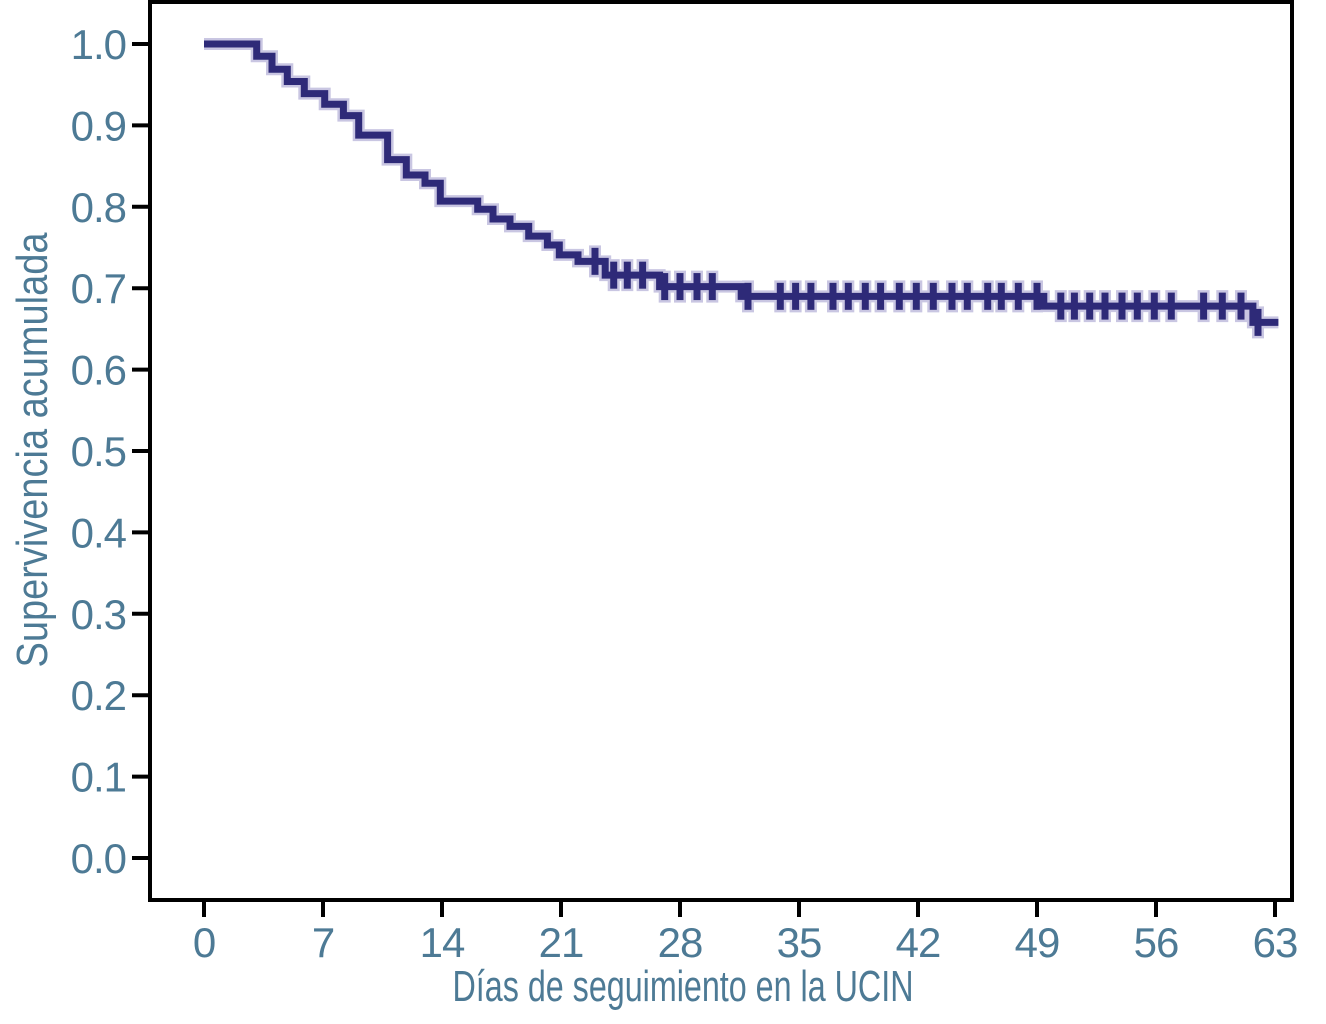 The image size is (1326, 1024). What do you see at coordinates (442, 942) in the screenshot?
I see `x-tick-label: 14` at bounding box center [442, 942].